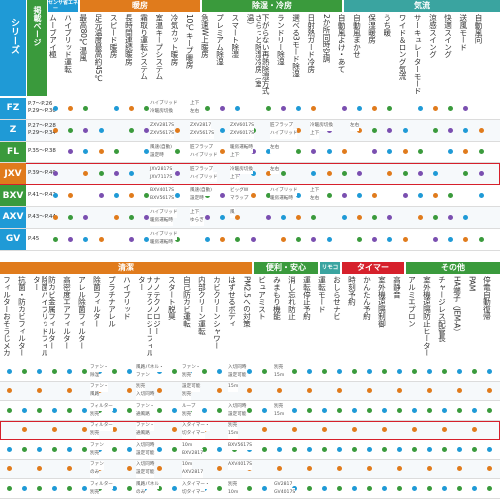 This screenshot has width=500, height=500. I want to click on cell-note: 15m, so click(279, 375).